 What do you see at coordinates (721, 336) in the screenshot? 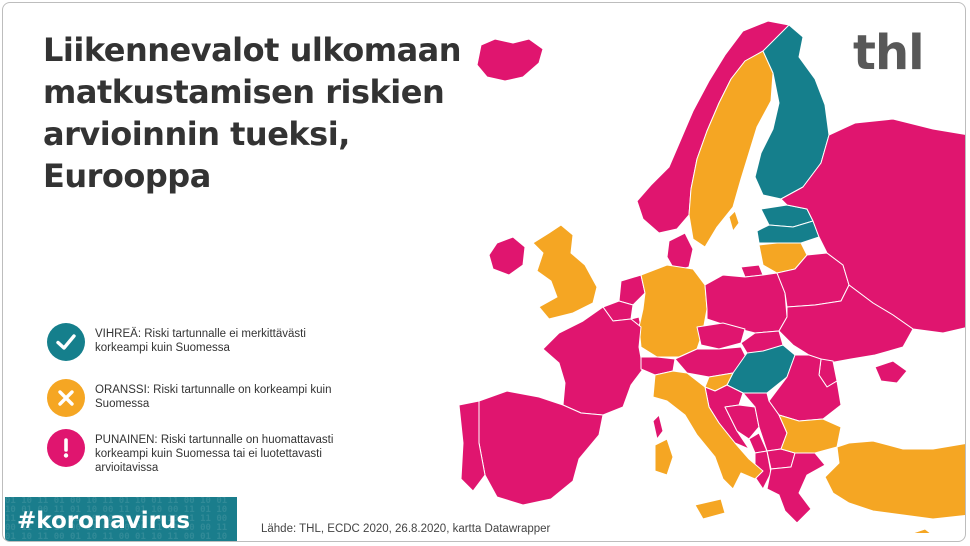
I see `region-czechia` at bounding box center [721, 336].